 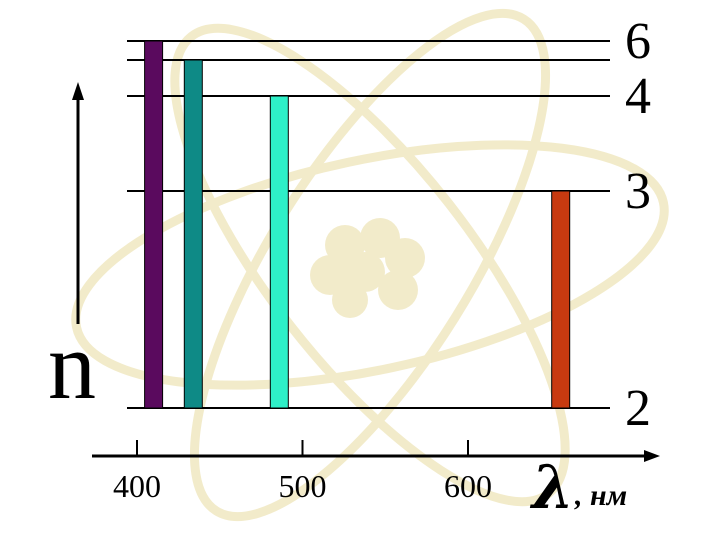 What do you see at coordinates (600, 495) in the screenshot?
I see `x-axis-unit: , нм` at bounding box center [600, 495].